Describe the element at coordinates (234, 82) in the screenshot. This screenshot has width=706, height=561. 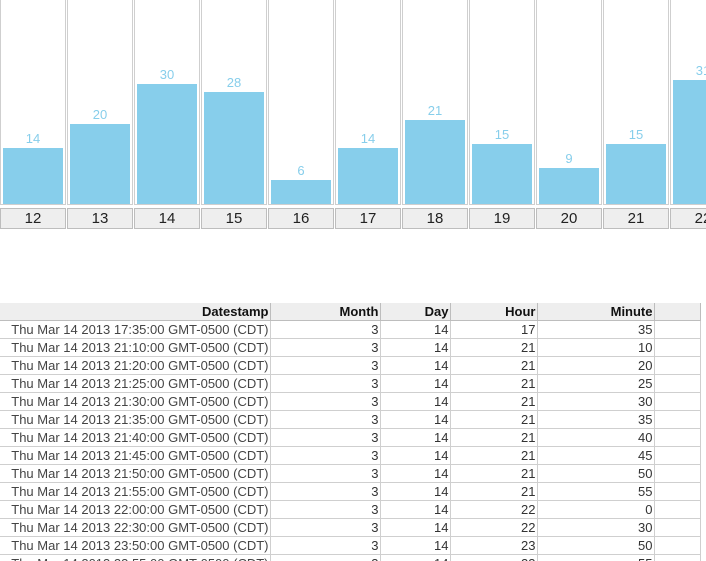
I see `bar-value-label: 28` at that location.